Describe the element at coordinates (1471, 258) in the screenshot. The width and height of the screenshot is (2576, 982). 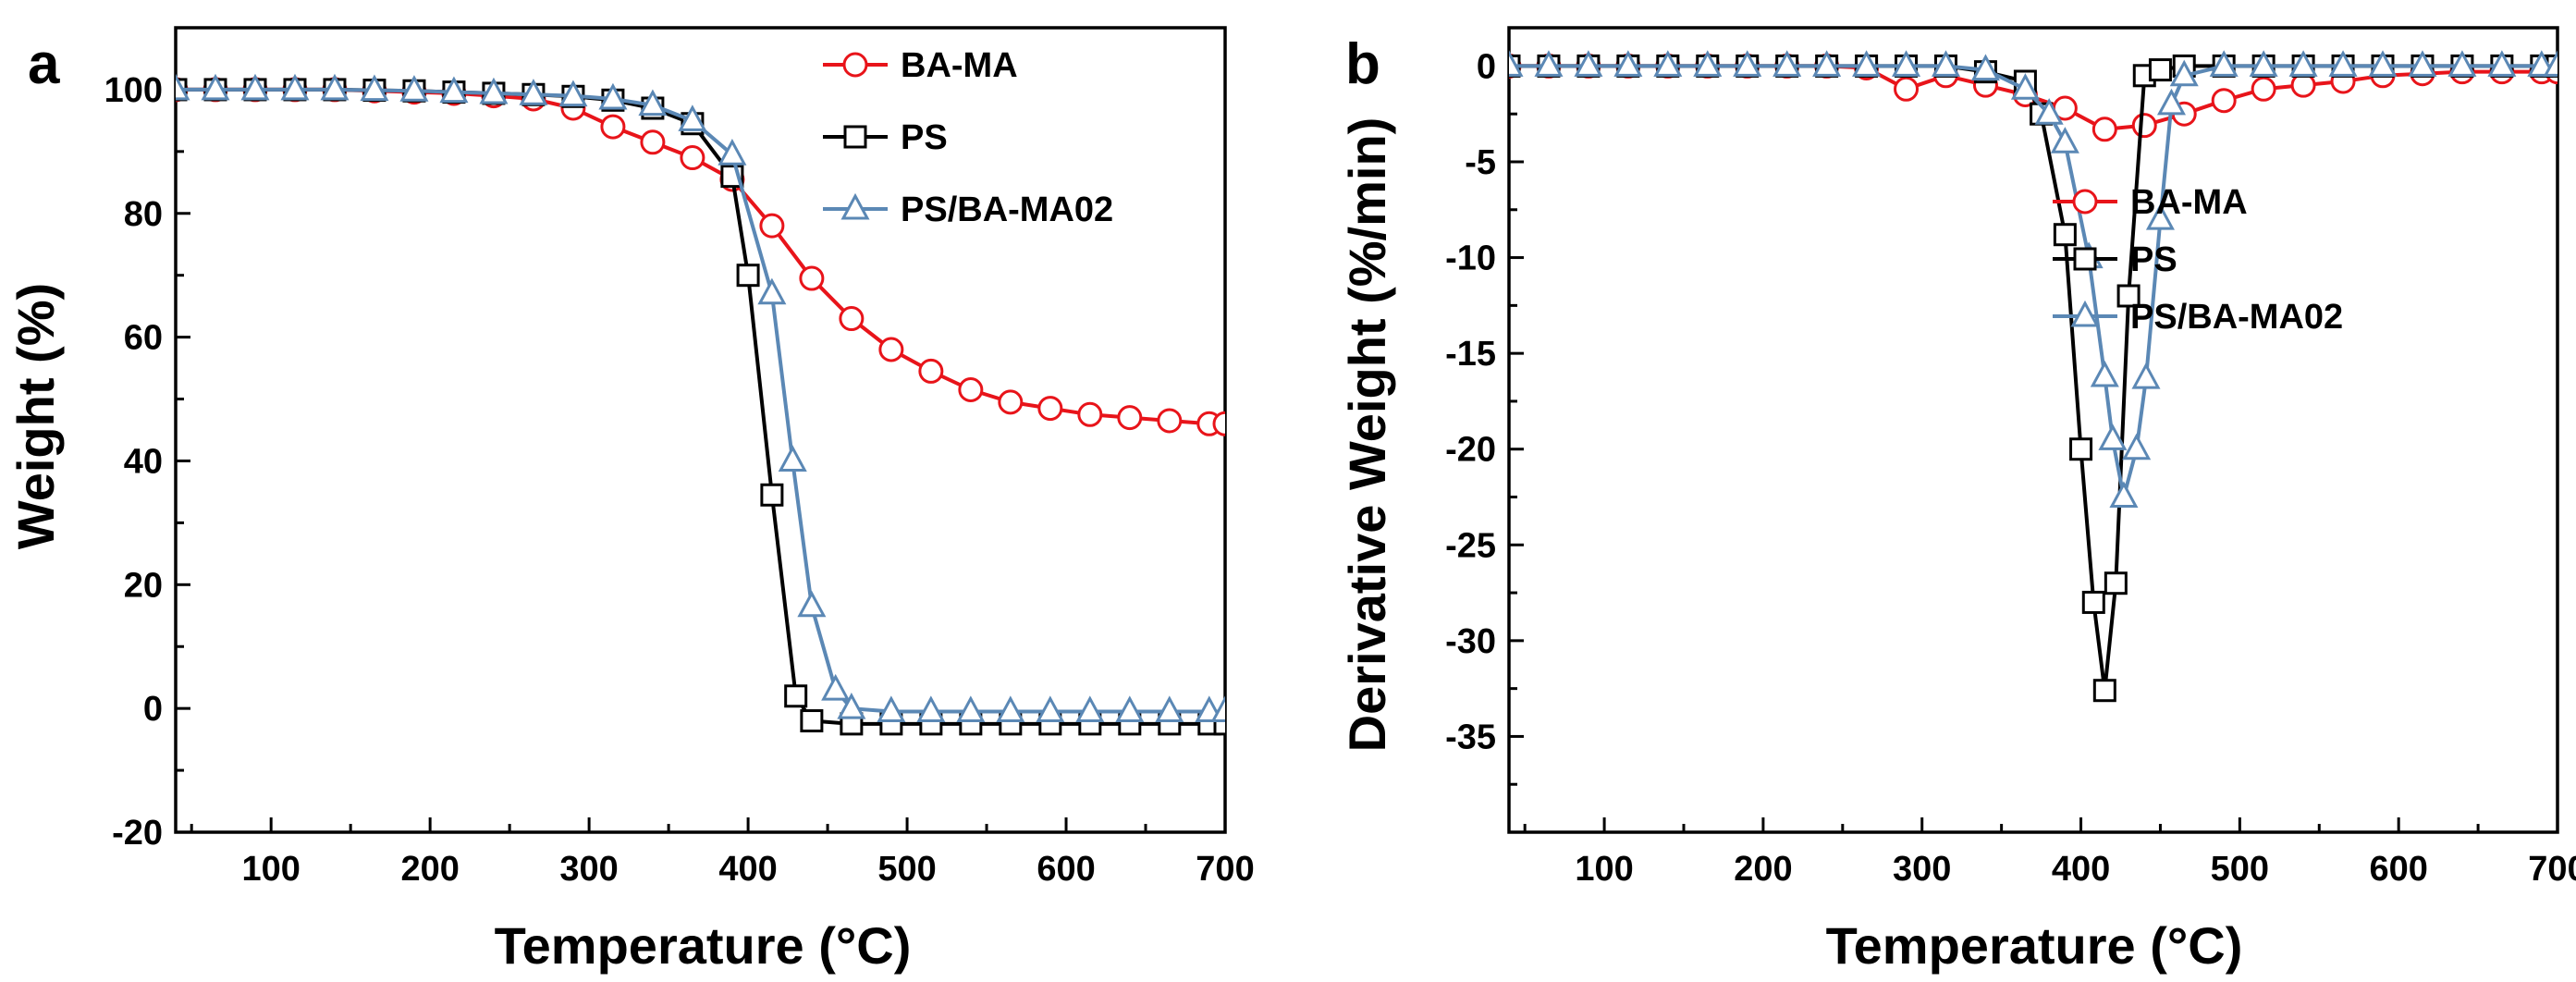
I see `panel-b-y-tick-label: -10` at that location.